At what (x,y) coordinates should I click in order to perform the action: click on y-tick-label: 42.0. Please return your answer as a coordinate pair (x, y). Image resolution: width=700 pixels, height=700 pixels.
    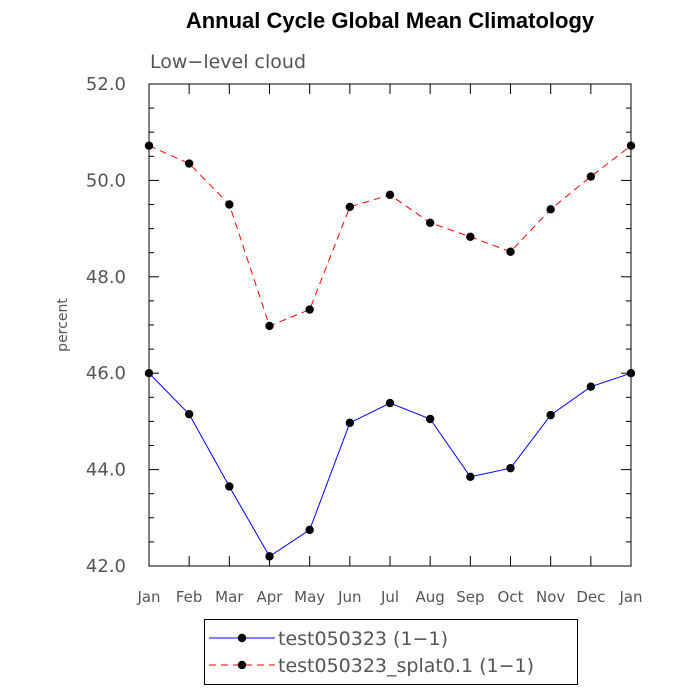
    Looking at the image, I should click on (106, 566).